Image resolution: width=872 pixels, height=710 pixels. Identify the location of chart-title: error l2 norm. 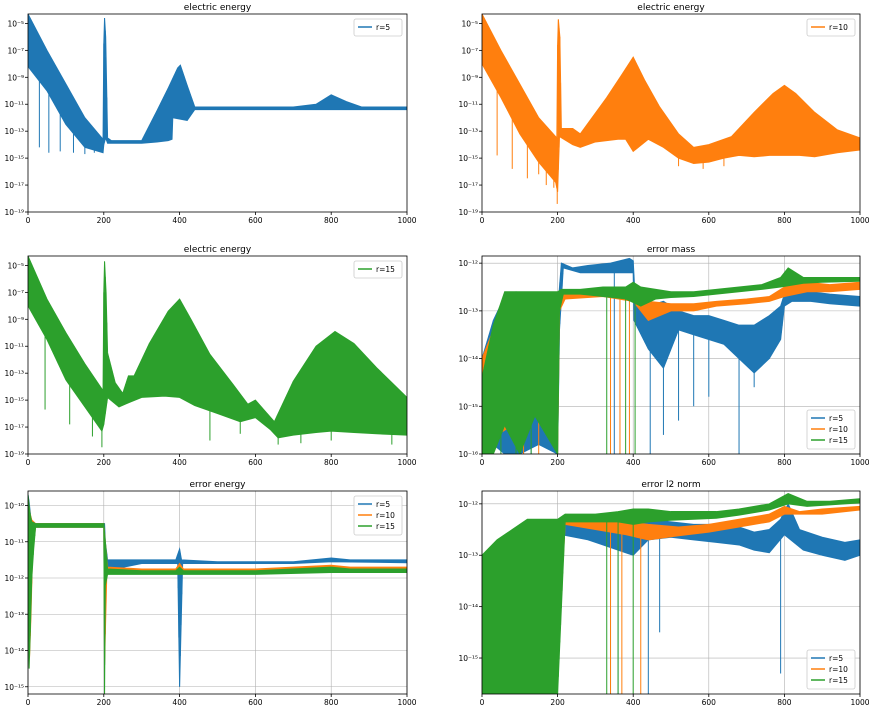
(670, 485).